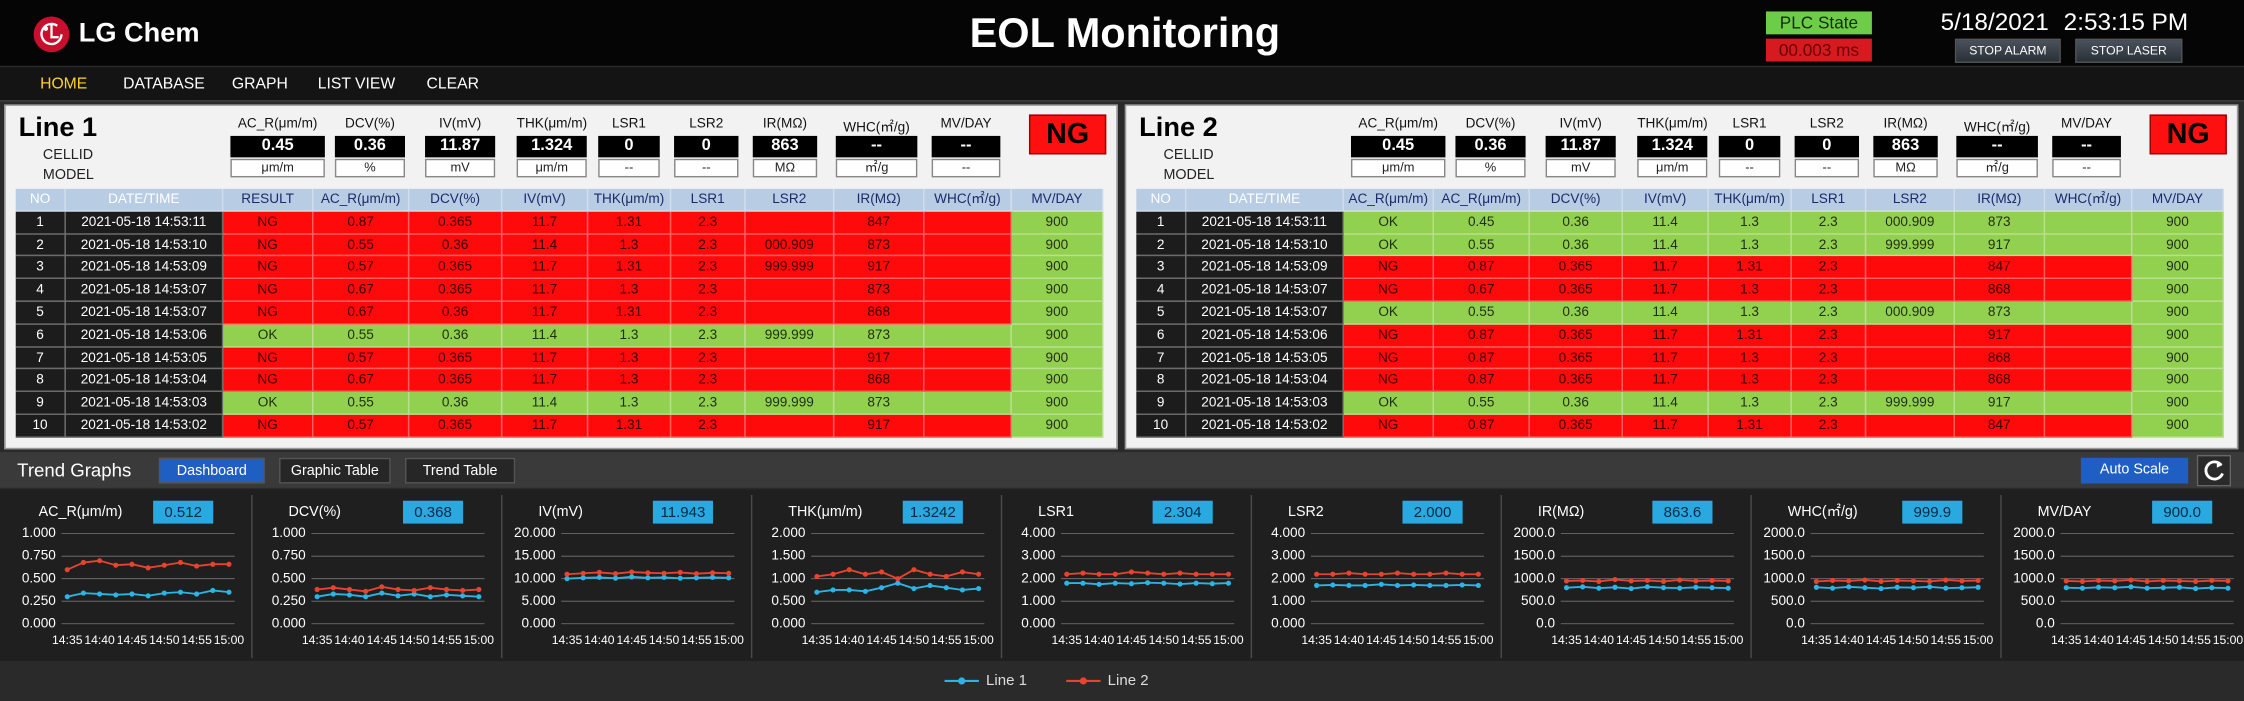 The width and height of the screenshot is (2244, 701). Describe the element at coordinates (2007, 50) in the screenshot. I see `stop-alarm-button: STOP ALARM` at that location.